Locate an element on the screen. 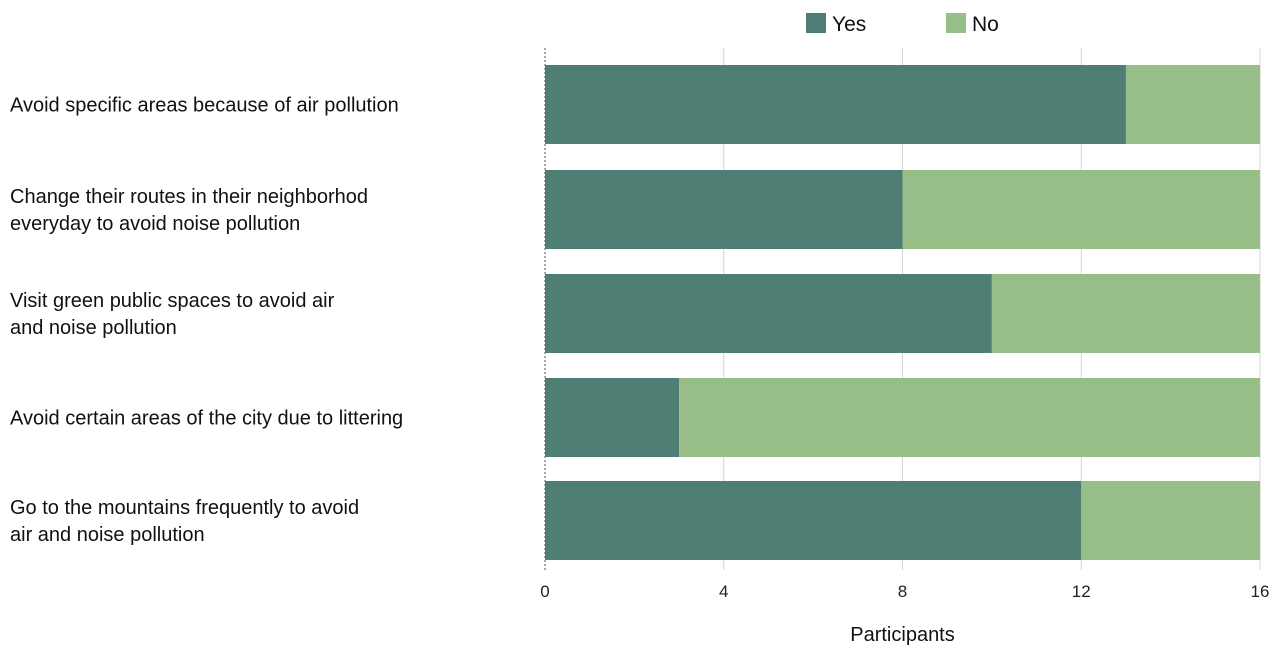 The height and width of the screenshot is (651, 1283). x-tick-labels: 0 4 8 12 16 is located at coordinates (904, 591).